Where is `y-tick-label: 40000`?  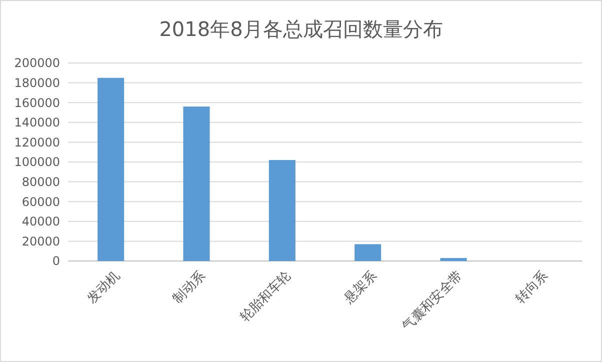
y-tick-label: 40000 is located at coordinates (41, 221).